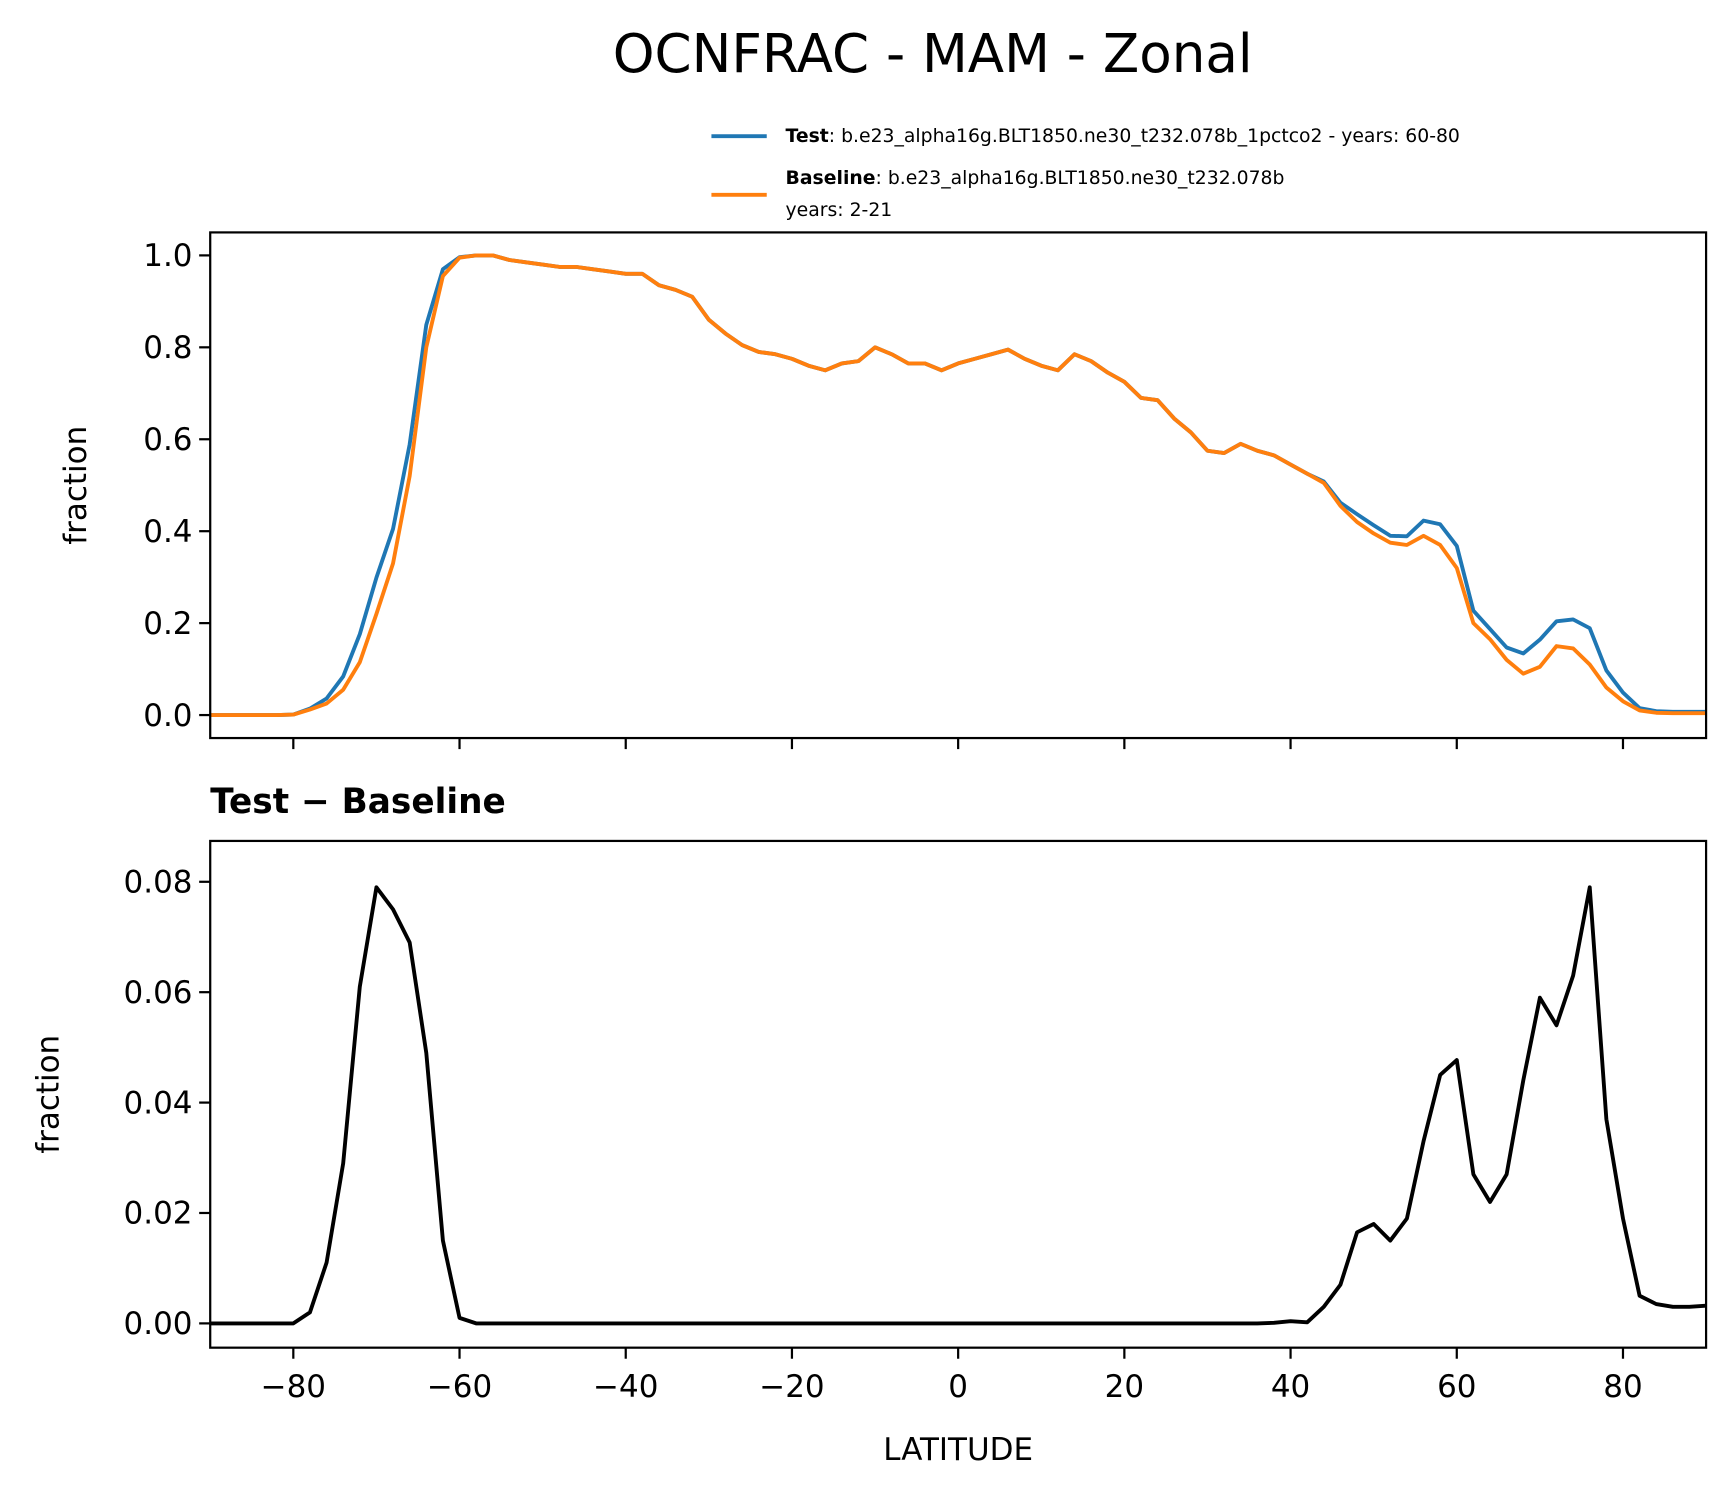 Image resolution: width=1726 pixels, height=1496 pixels. What do you see at coordinates (1622, 1387) in the screenshot?
I see `x-tick-label: 80` at bounding box center [1622, 1387].